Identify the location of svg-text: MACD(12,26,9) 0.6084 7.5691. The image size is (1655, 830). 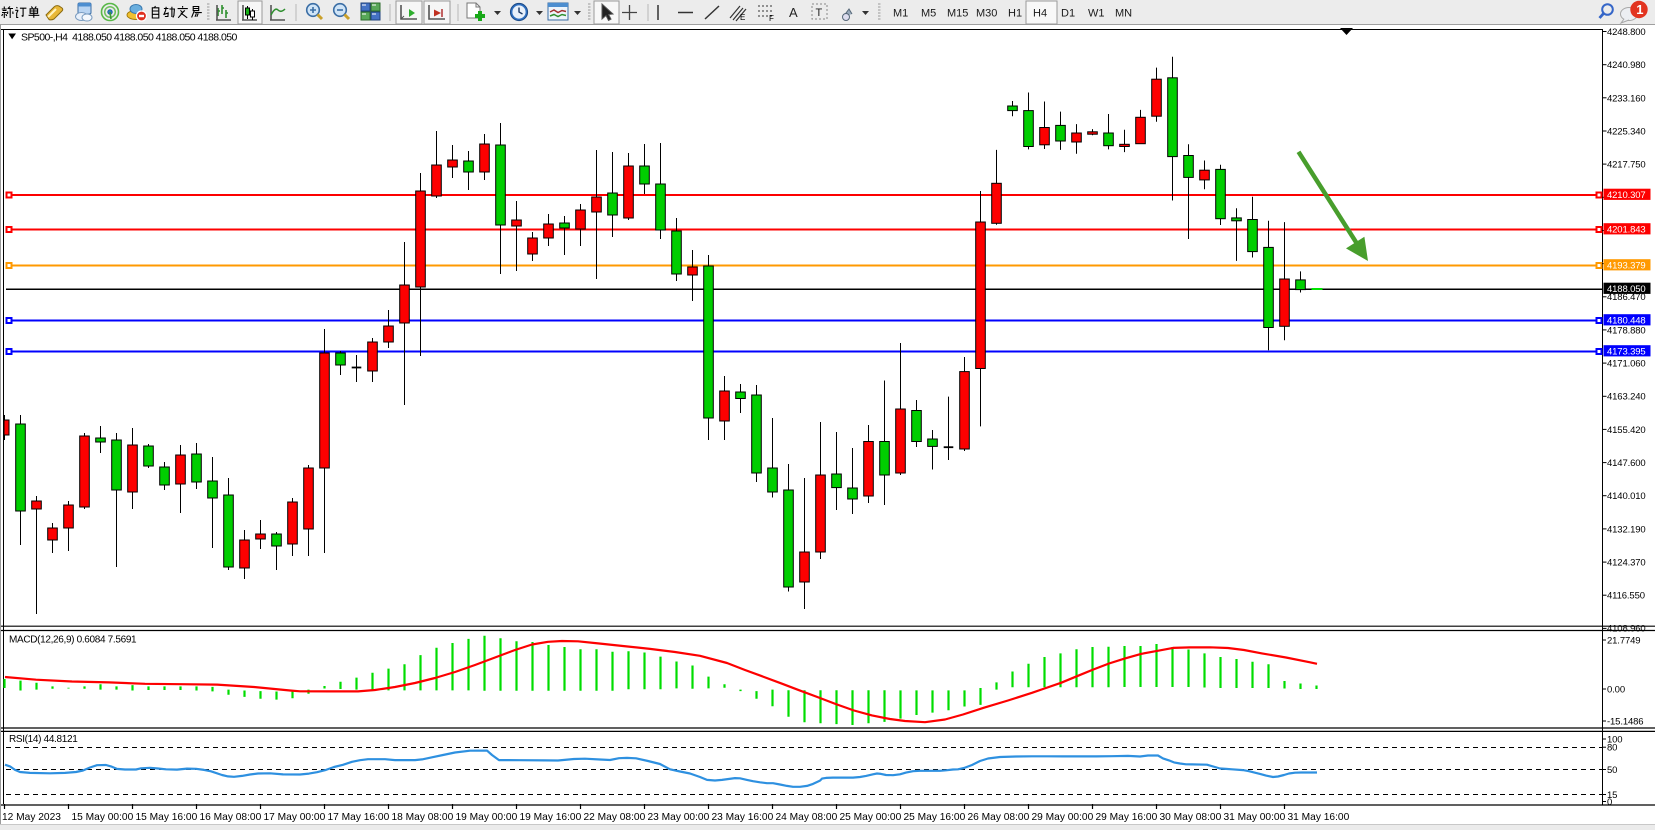
(73, 639).